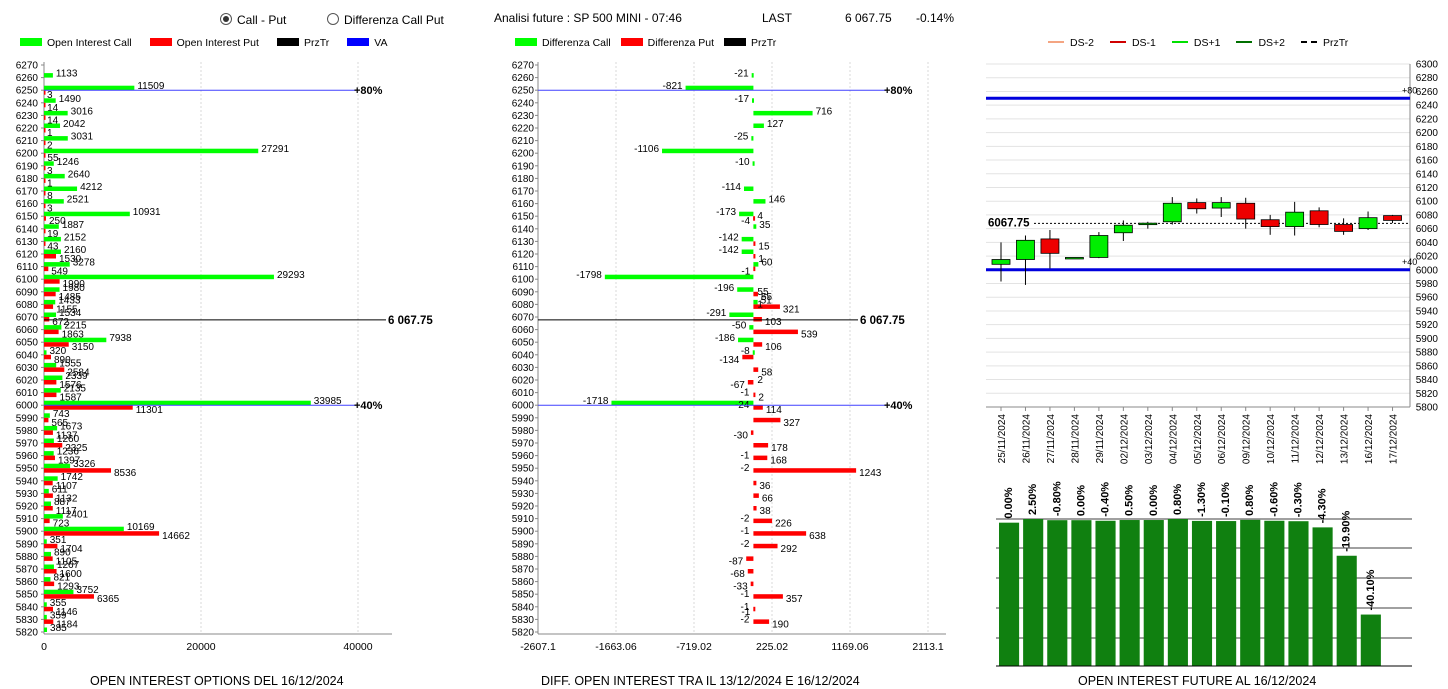 Image resolution: width=1448 pixels, height=689 pixels. Describe the element at coordinates (58, 351) in the screenshot. I see `bar-call-label: 320` at that location.